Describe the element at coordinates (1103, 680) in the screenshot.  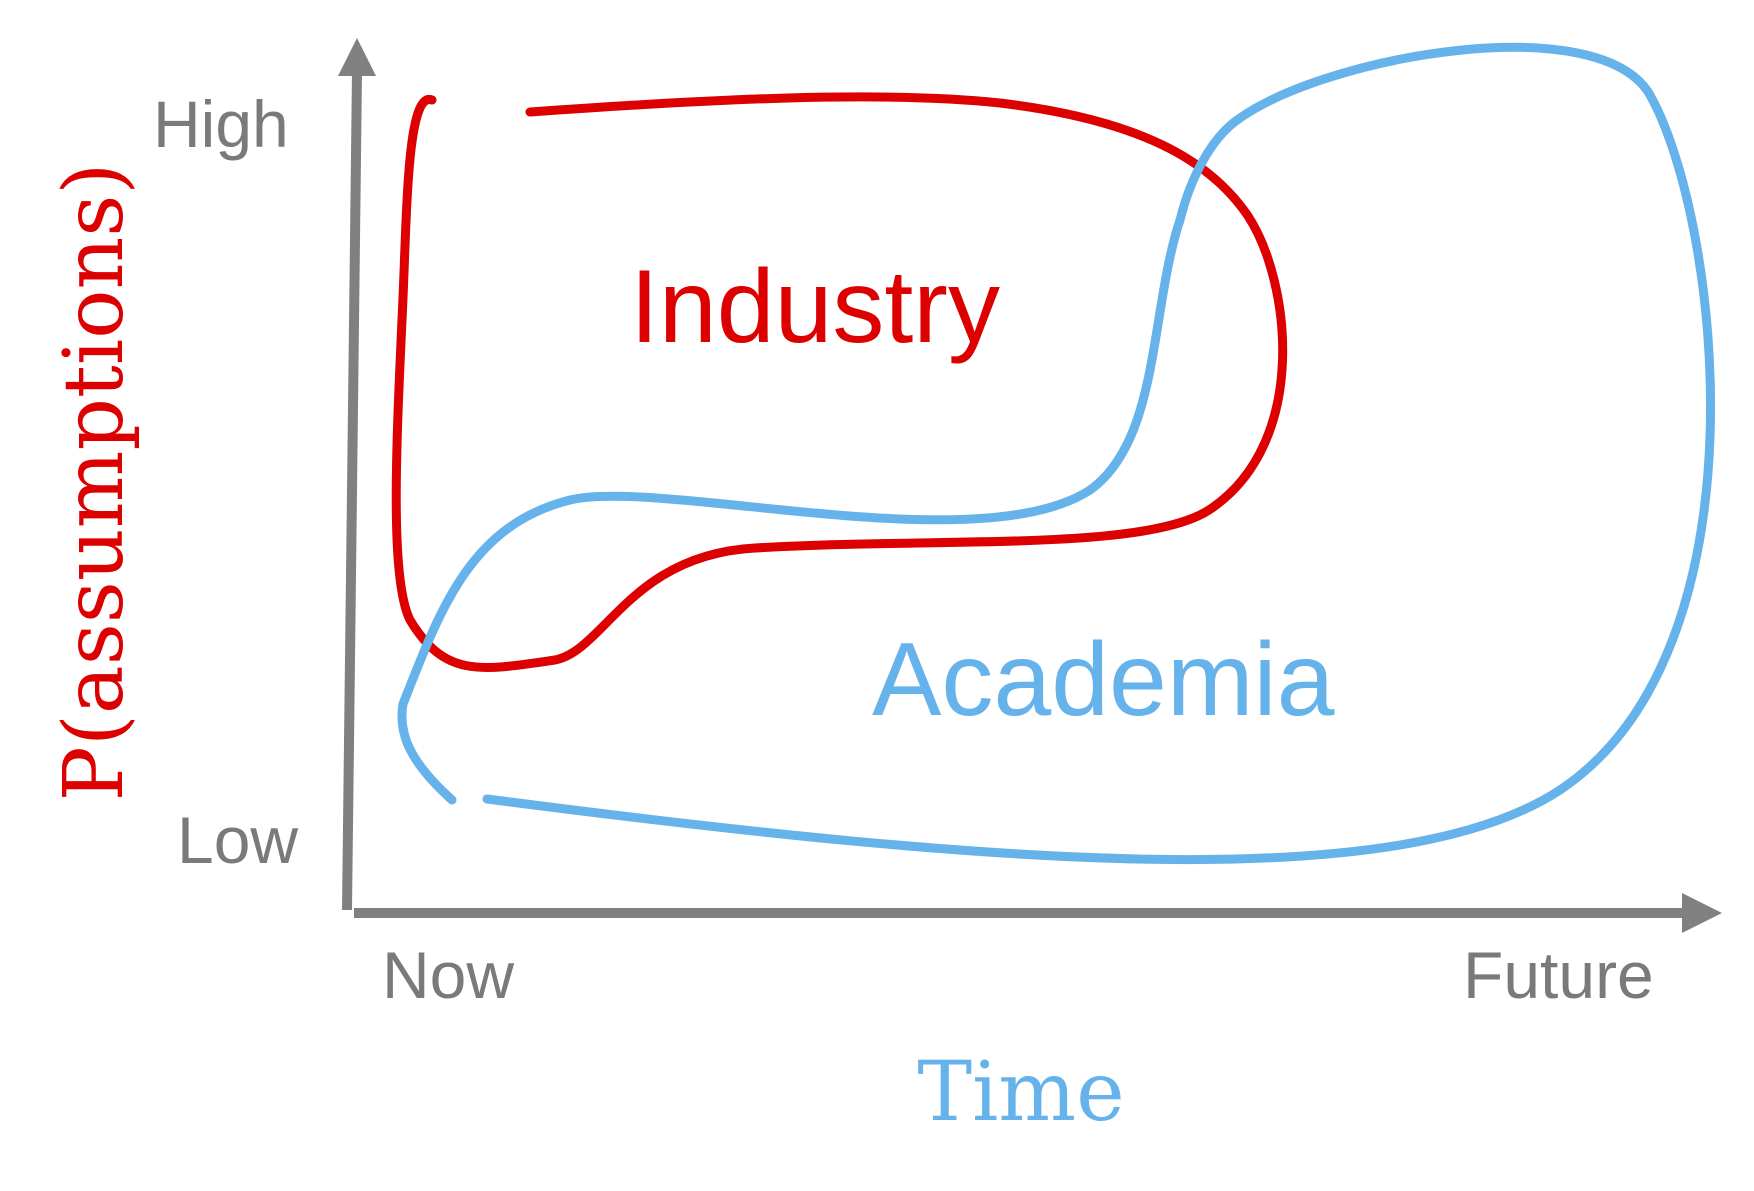
I see `academia-label: Academia` at that location.